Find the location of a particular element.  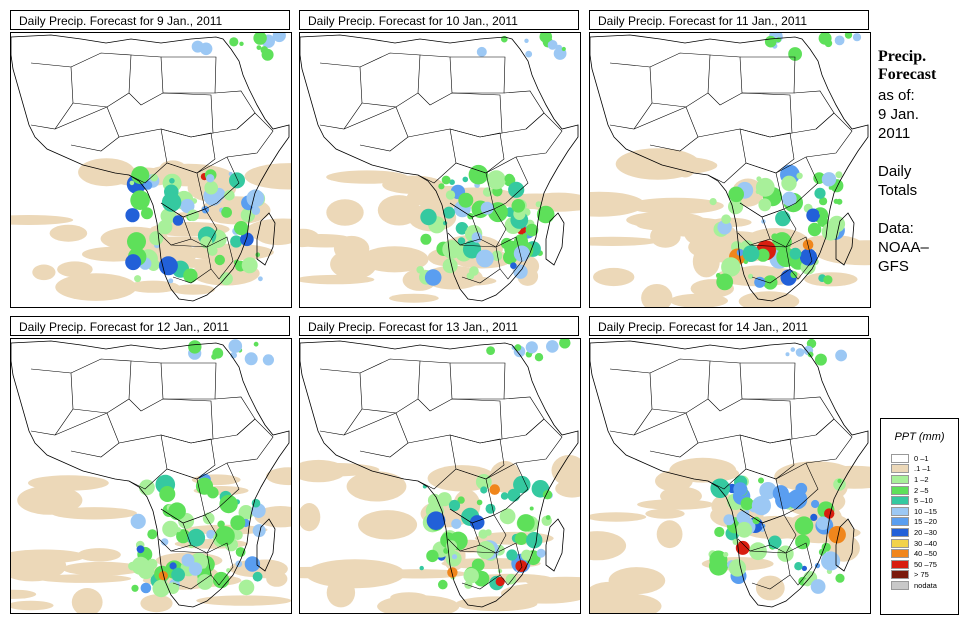

legend-title: PPT (mm) is located at coordinates (919, 437).